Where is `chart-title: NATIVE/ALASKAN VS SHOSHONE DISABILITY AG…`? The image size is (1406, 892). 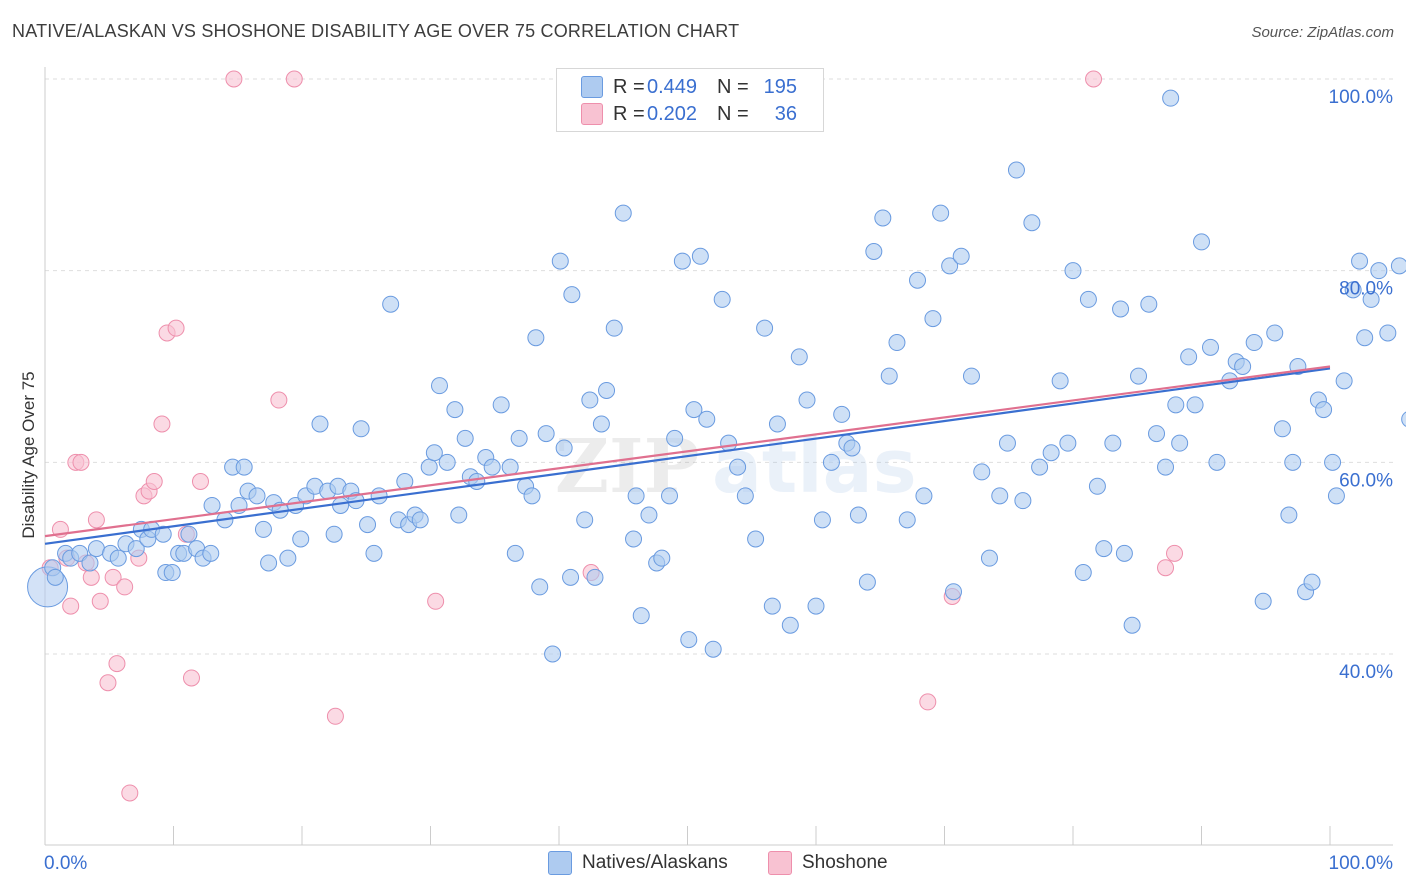
chart-title: NATIVE/ALASKAN VS SHOSHONE DISABILITY AG… is located at coordinates (376, 31).